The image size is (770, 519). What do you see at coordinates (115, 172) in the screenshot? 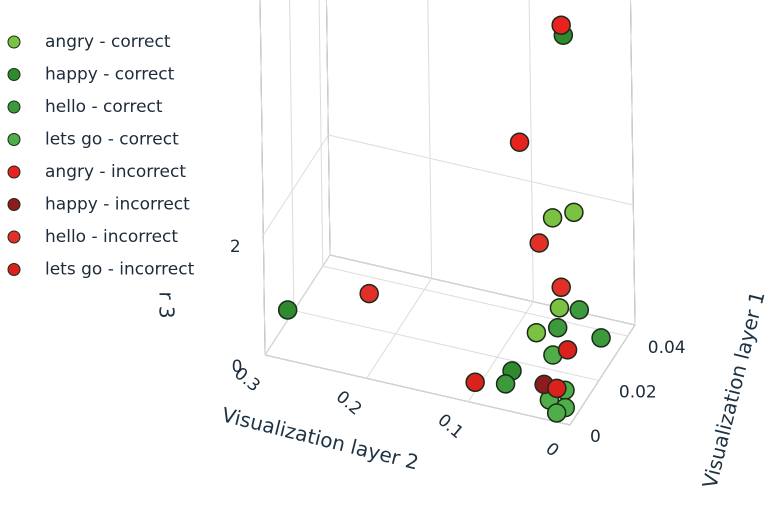
I see `legend-label: angry - incorrect` at bounding box center [115, 172].